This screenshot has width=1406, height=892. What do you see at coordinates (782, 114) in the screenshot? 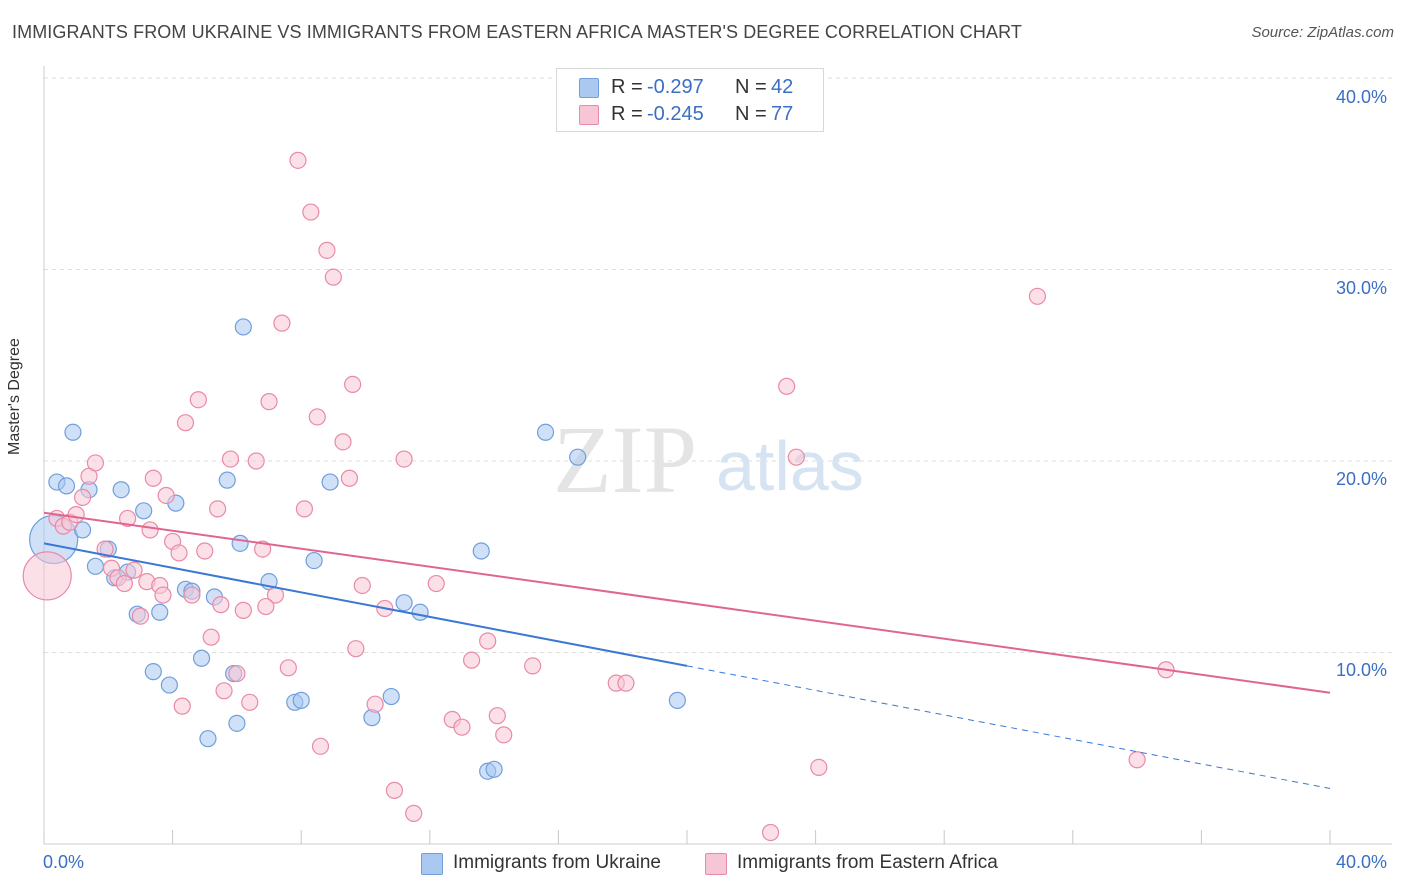
I see `stats-n-value: 77` at bounding box center [782, 114].